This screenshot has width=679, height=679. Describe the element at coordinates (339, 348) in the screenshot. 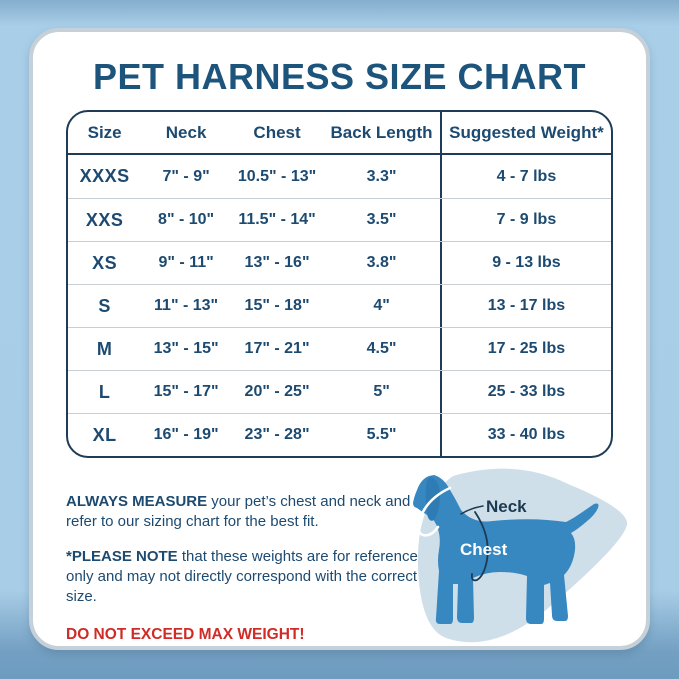

I see `table-row: M 13" - 15" 17" - 21" 4.5" 17 - 25 lbs` at that location.